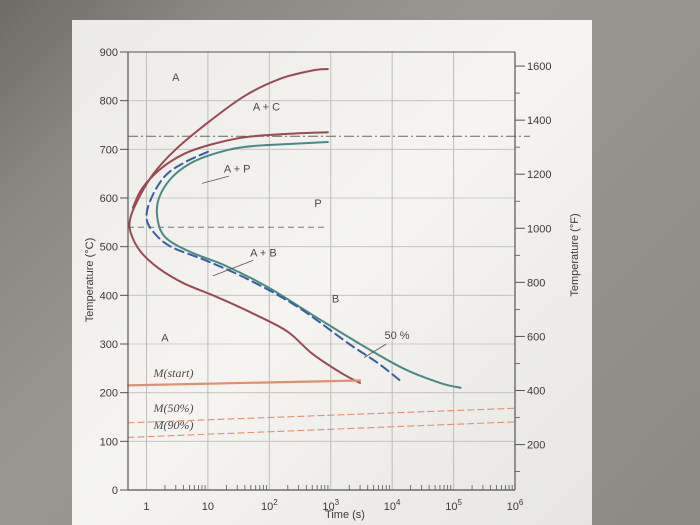 The height and width of the screenshot is (525, 700). Describe the element at coordinates (398, 502) in the screenshot. I see `x-tick-exponent-4: 4` at that location.